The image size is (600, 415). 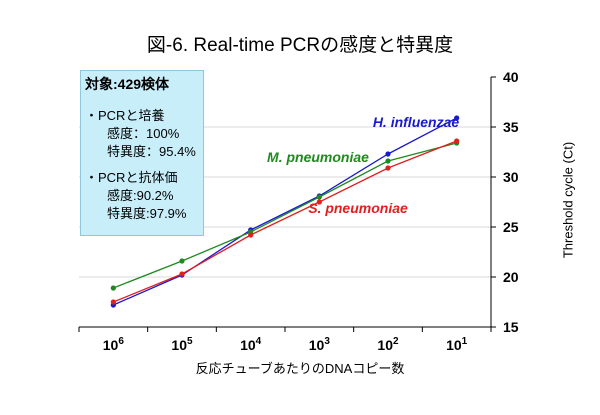 I want to click on x-tick-label: 10², so click(x=388, y=344).